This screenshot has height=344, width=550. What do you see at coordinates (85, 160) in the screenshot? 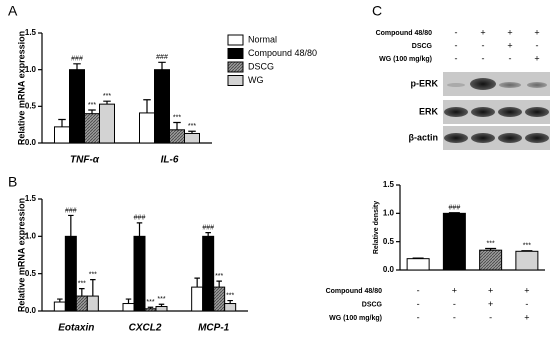
I see `x-tick-label: TNF-α` at bounding box center [85, 160].